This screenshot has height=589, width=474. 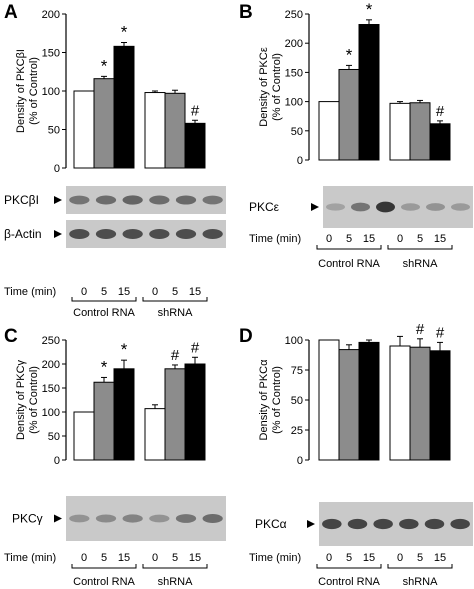 What do you see at coordinates (21, 91) in the screenshot?
I see `y-axis-label-line1: Density of PKCβI` at bounding box center [21, 91].